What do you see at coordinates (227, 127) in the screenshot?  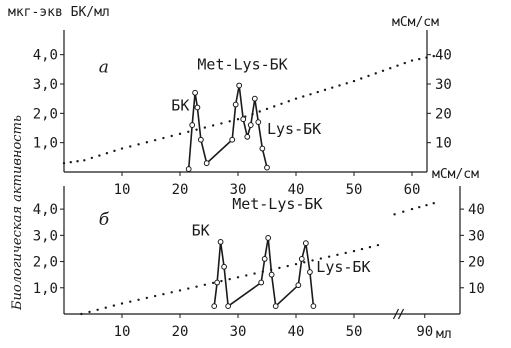 I see `activity-series-line` at bounding box center [227, 127].